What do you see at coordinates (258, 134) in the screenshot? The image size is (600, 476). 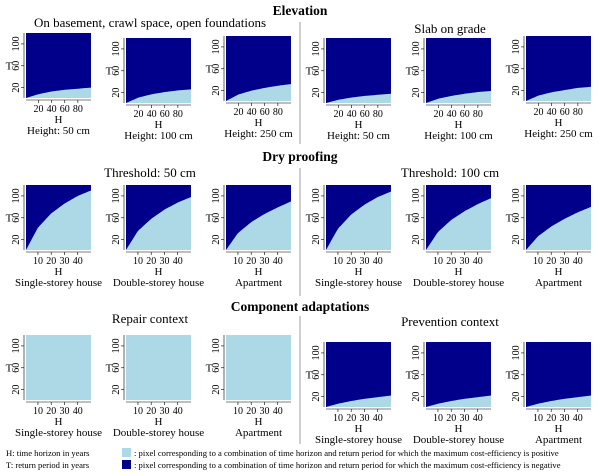 I see `panel-caption: Height: 250 cm` at bounding box center [258, 134].